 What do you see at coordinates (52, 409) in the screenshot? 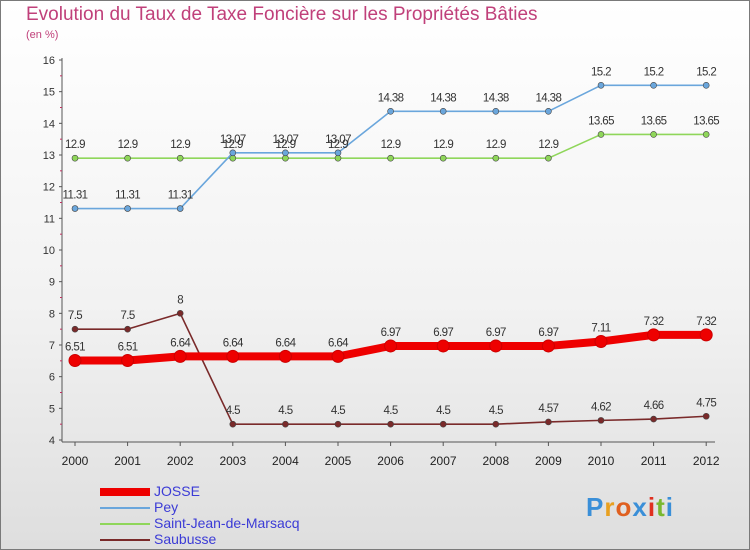
I see `y-tick-label: 5` at bounding box center [52, 409].